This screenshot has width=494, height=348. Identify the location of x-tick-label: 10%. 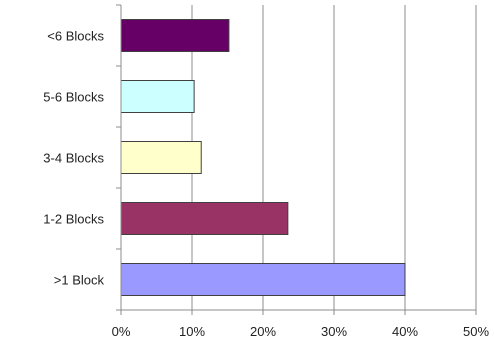
(192, 331).